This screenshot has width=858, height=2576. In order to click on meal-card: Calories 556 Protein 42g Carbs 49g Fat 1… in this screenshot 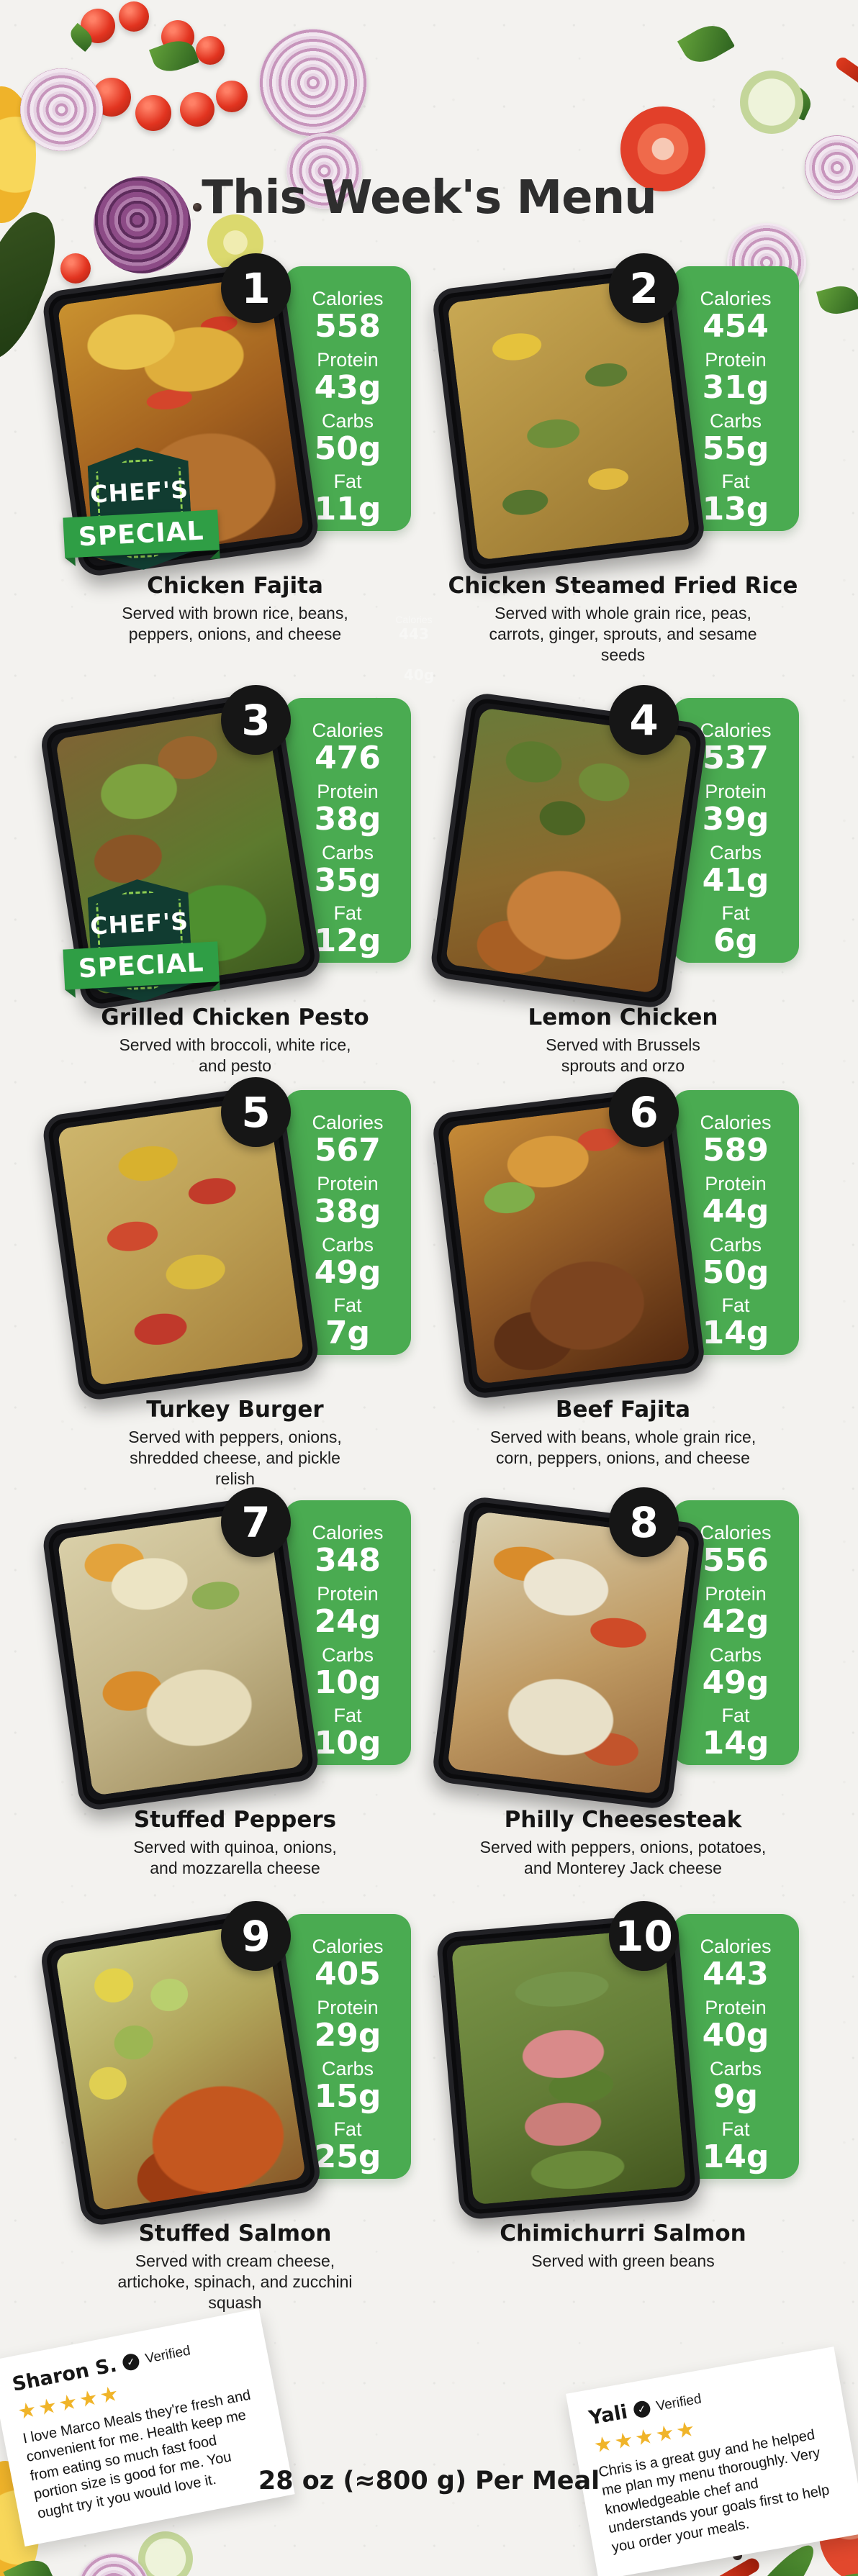, I will do `click(620, 1682)`.